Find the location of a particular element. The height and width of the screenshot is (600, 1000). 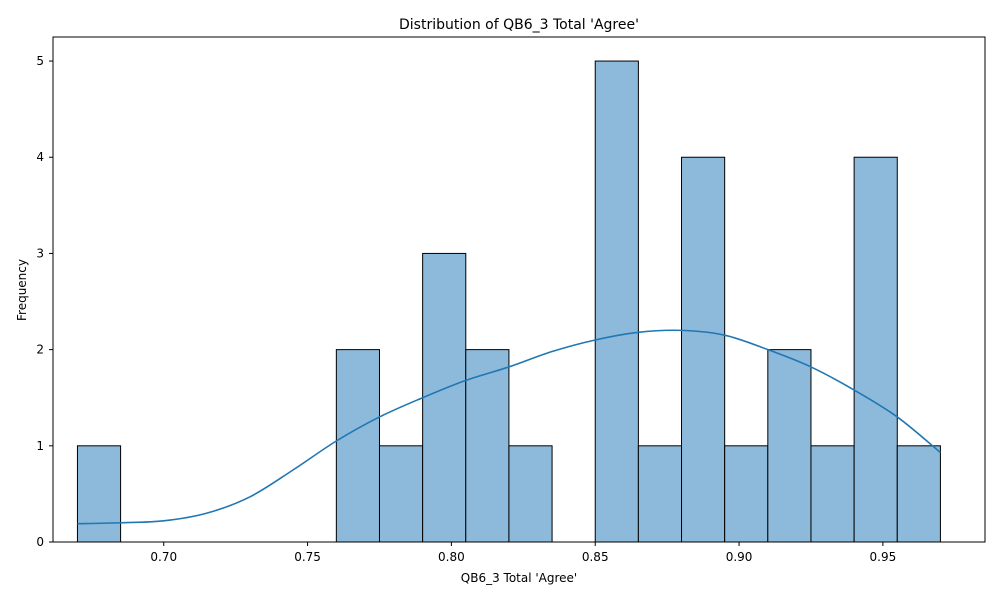

y-tick-label: 3 is located at coordinates (40, 253).